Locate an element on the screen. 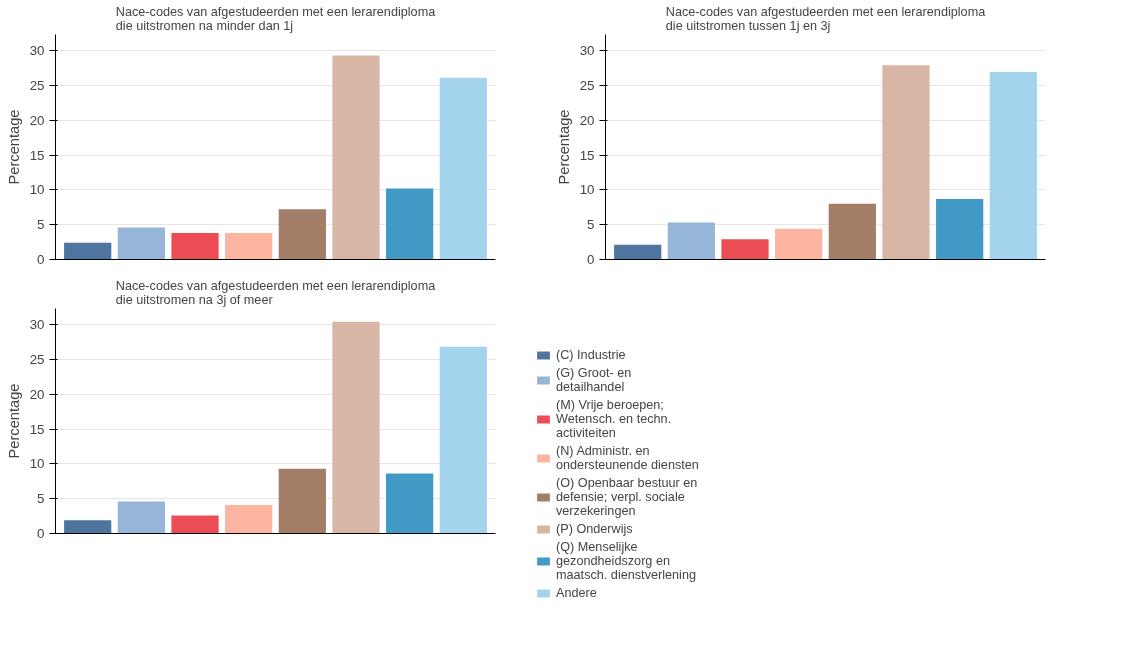 The image size is (1142, 657). legend-label: (C) Industrie is located at coordinates (591, 355).